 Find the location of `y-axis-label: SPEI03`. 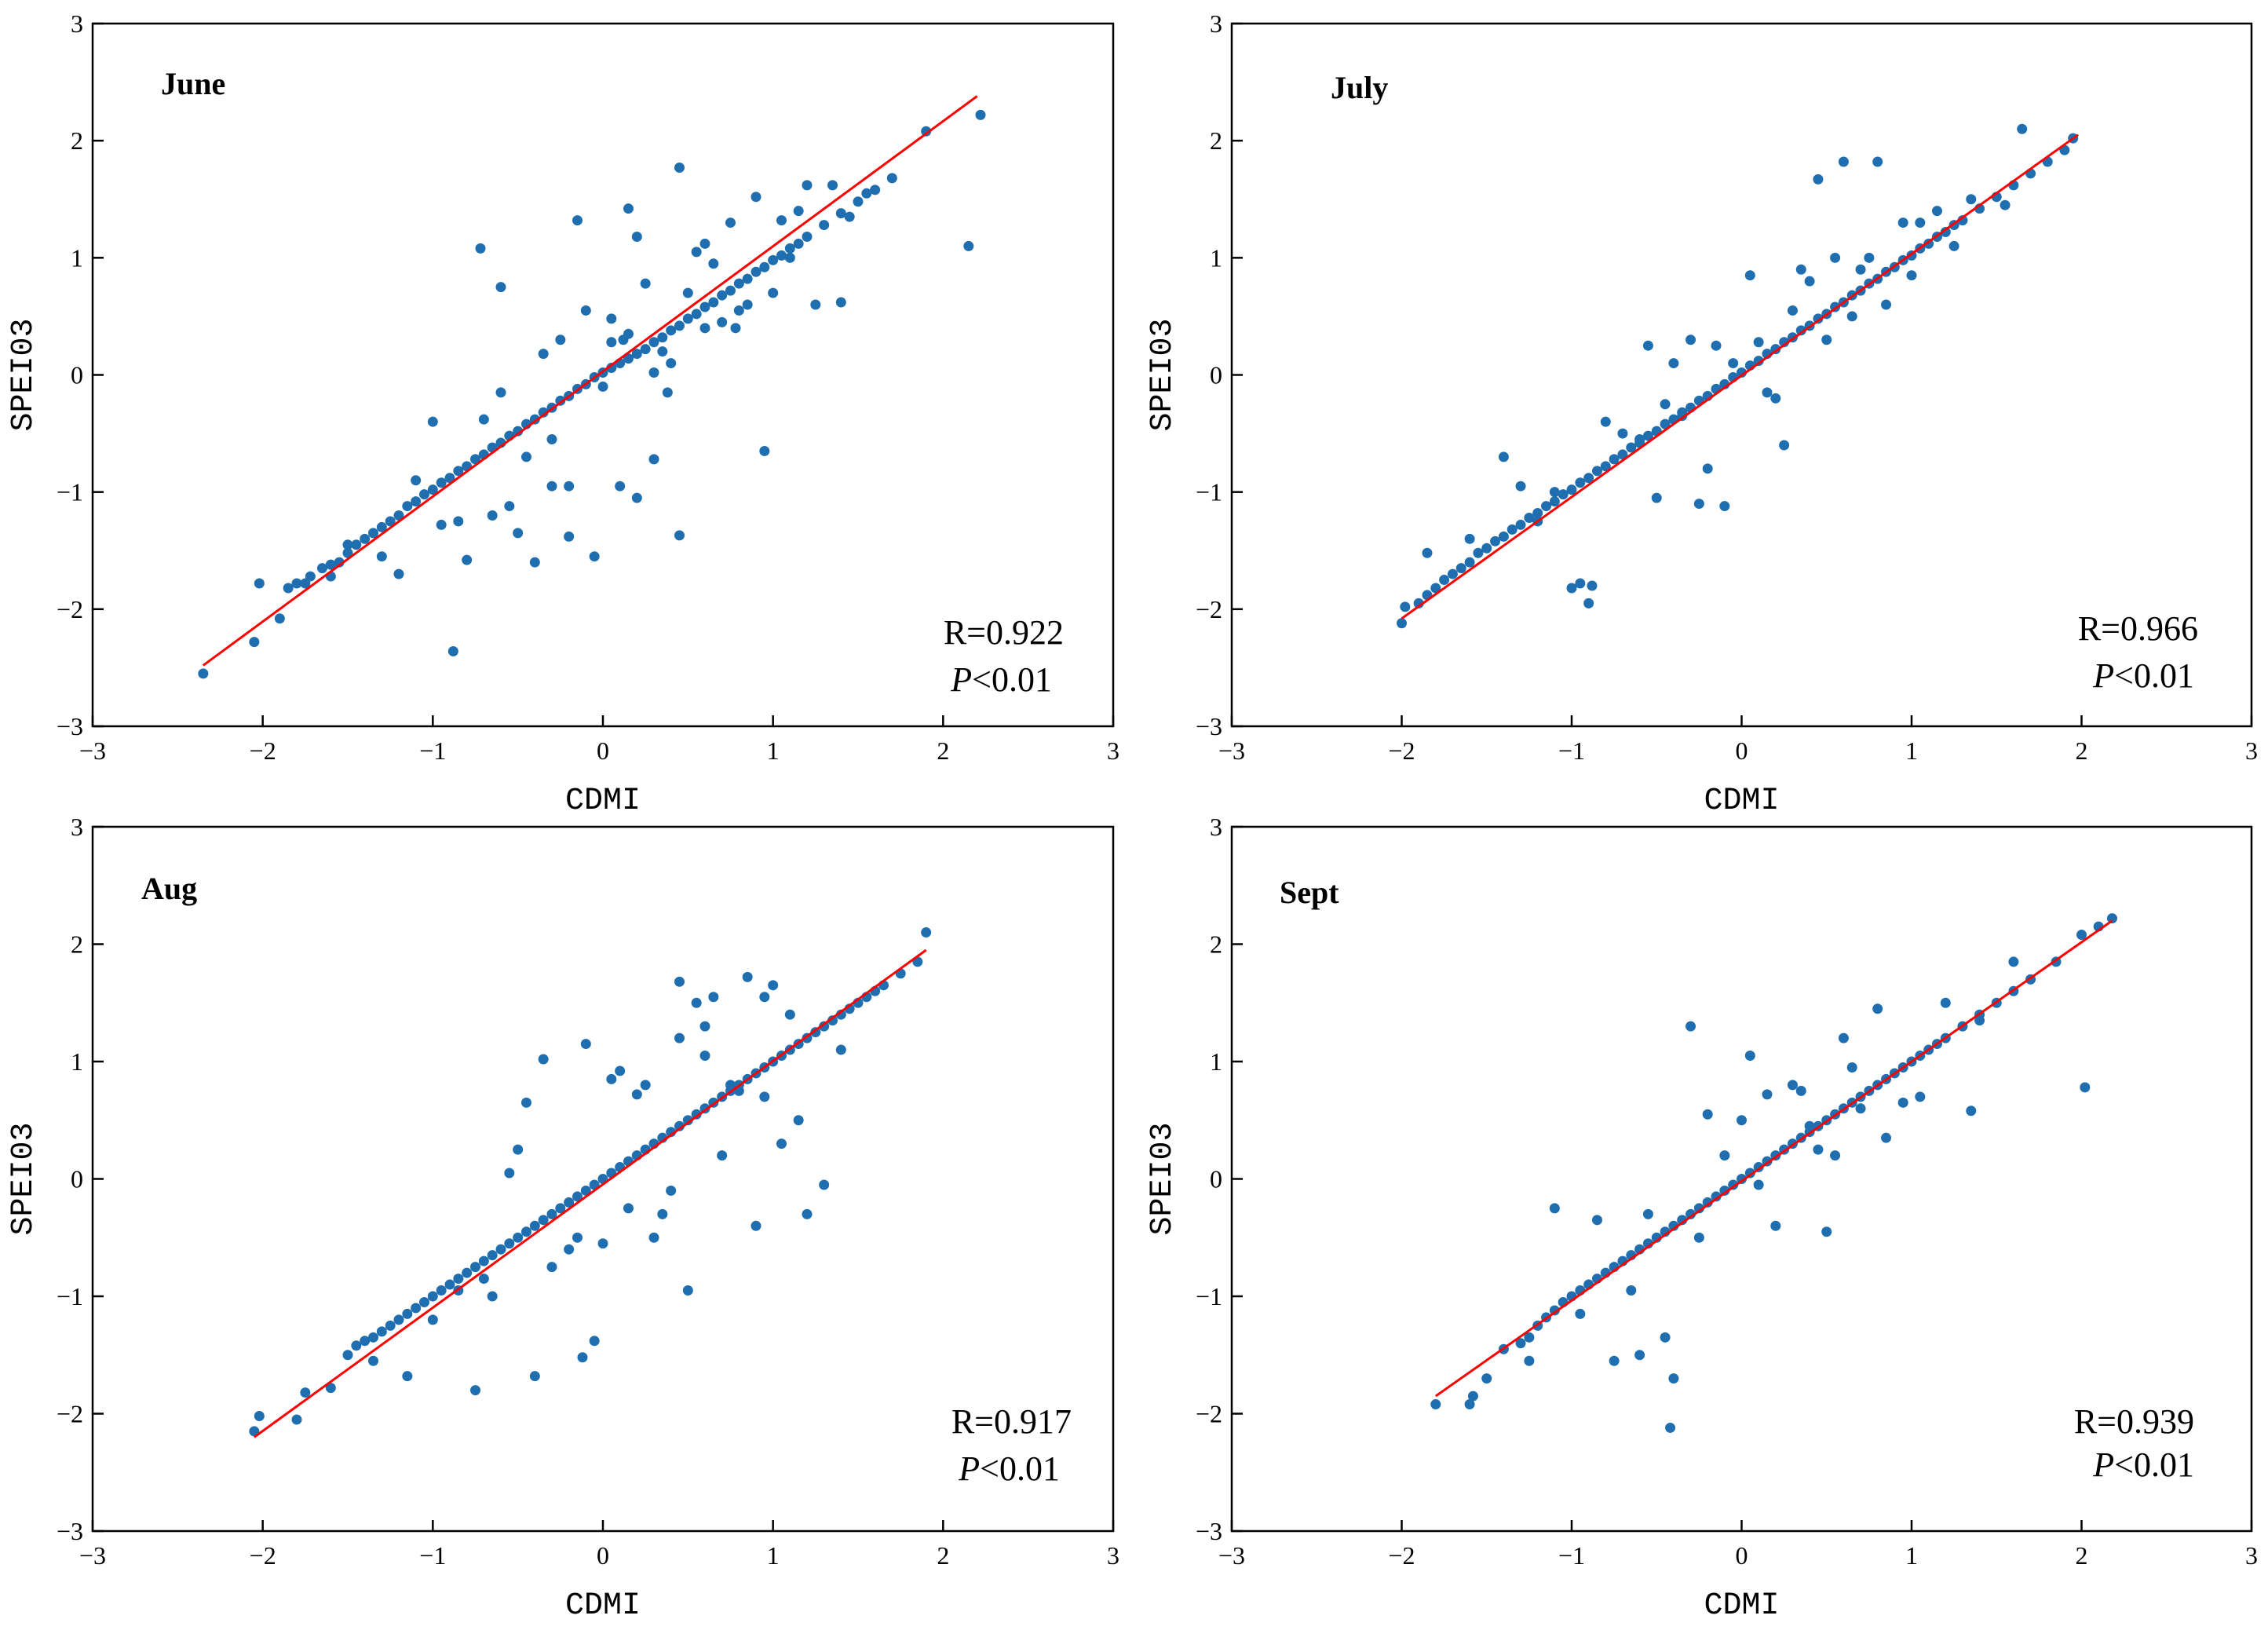

y-axis-label: SPEI03 is located at coordinates (1163, 374).